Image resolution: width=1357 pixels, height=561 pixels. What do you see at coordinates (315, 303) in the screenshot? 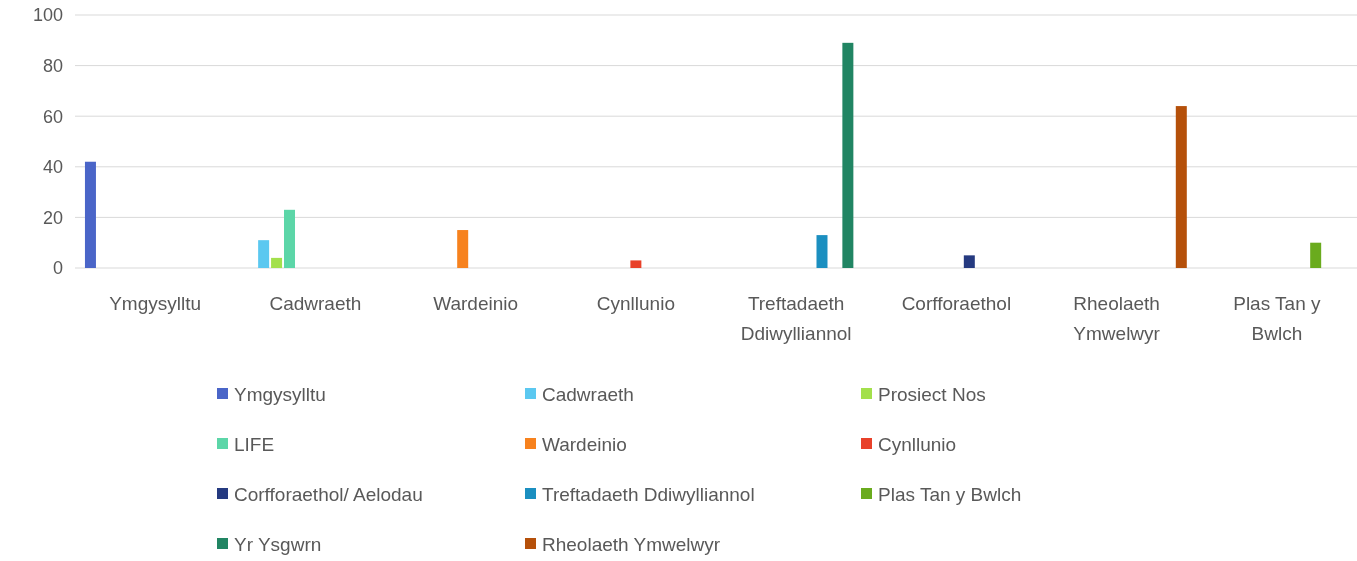
I see `x-tick-label: Cadwraeth` at bounding box center [315, 303].